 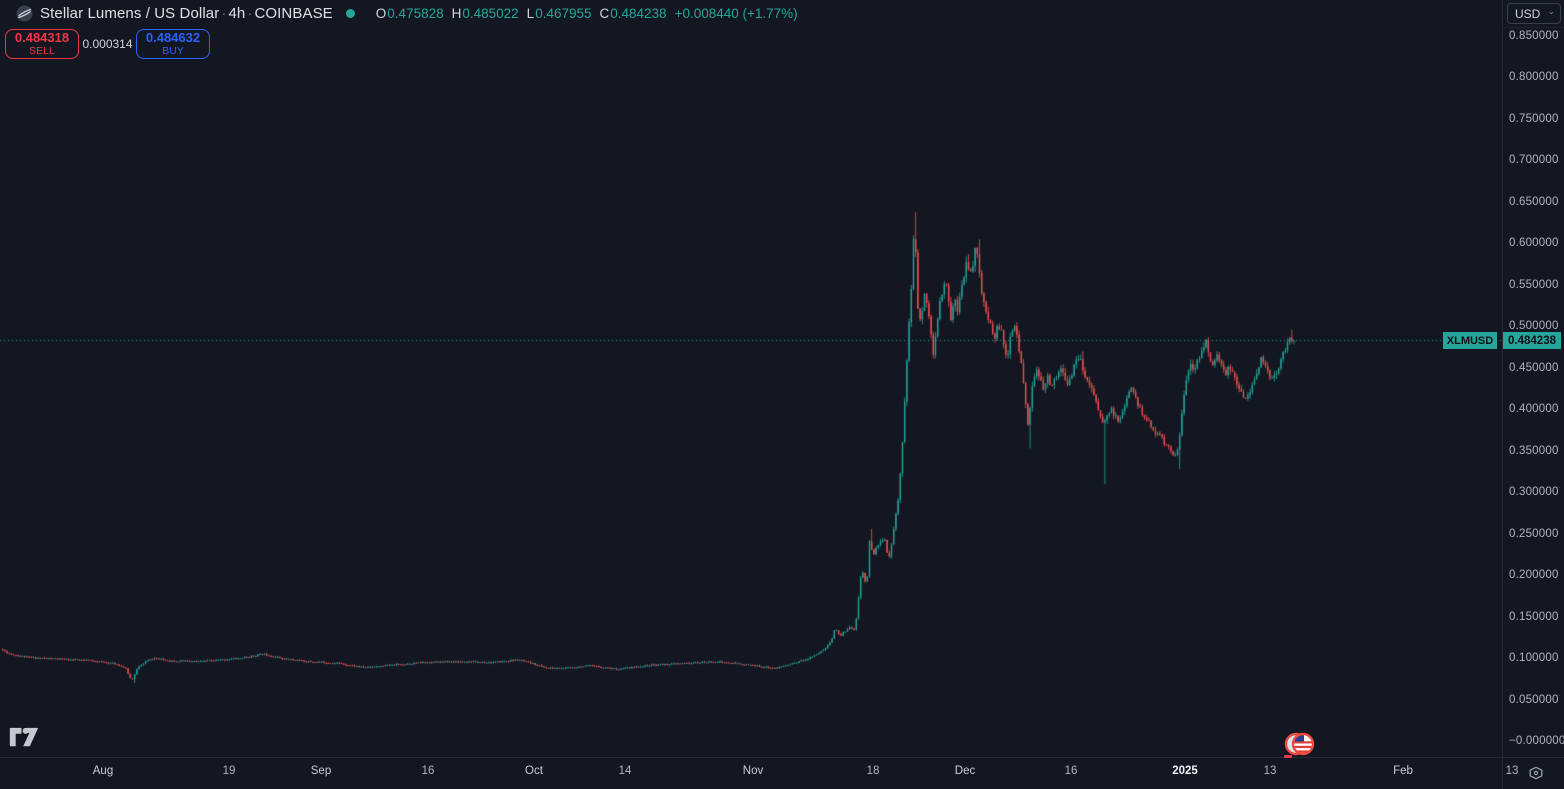 I want to click on tradingview-logo, so click(x=24, y=740).